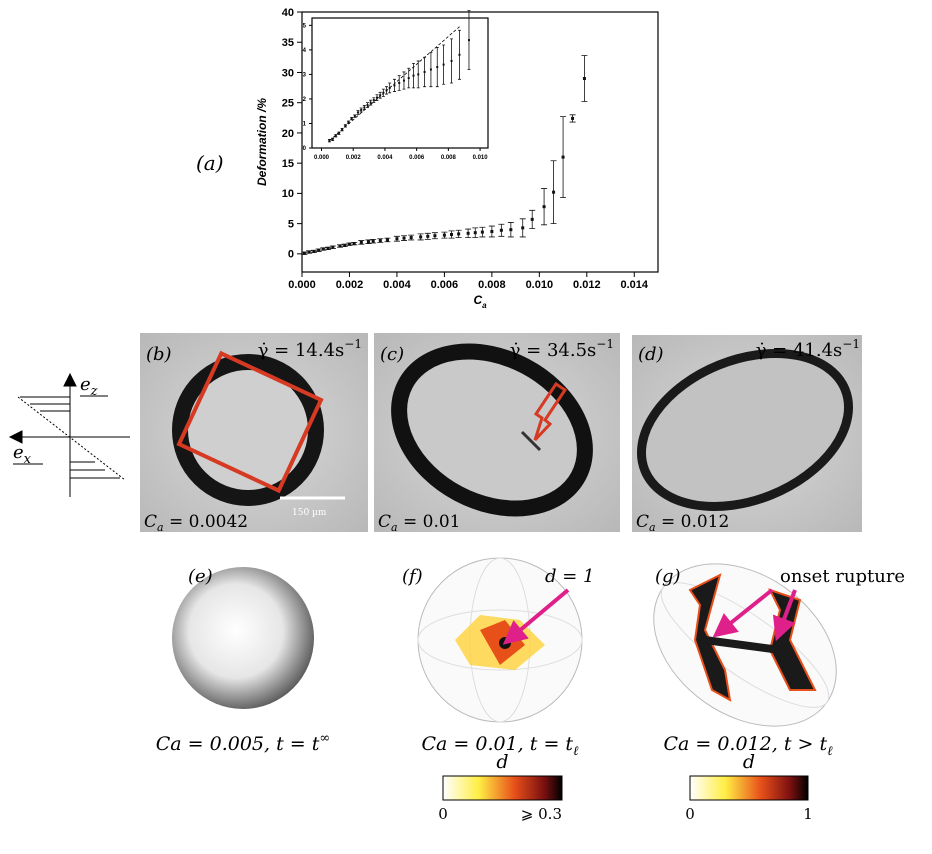  Describe the element at coordinates (412, 576) in the screenshot. I see `panel-label: (f)` at that location.